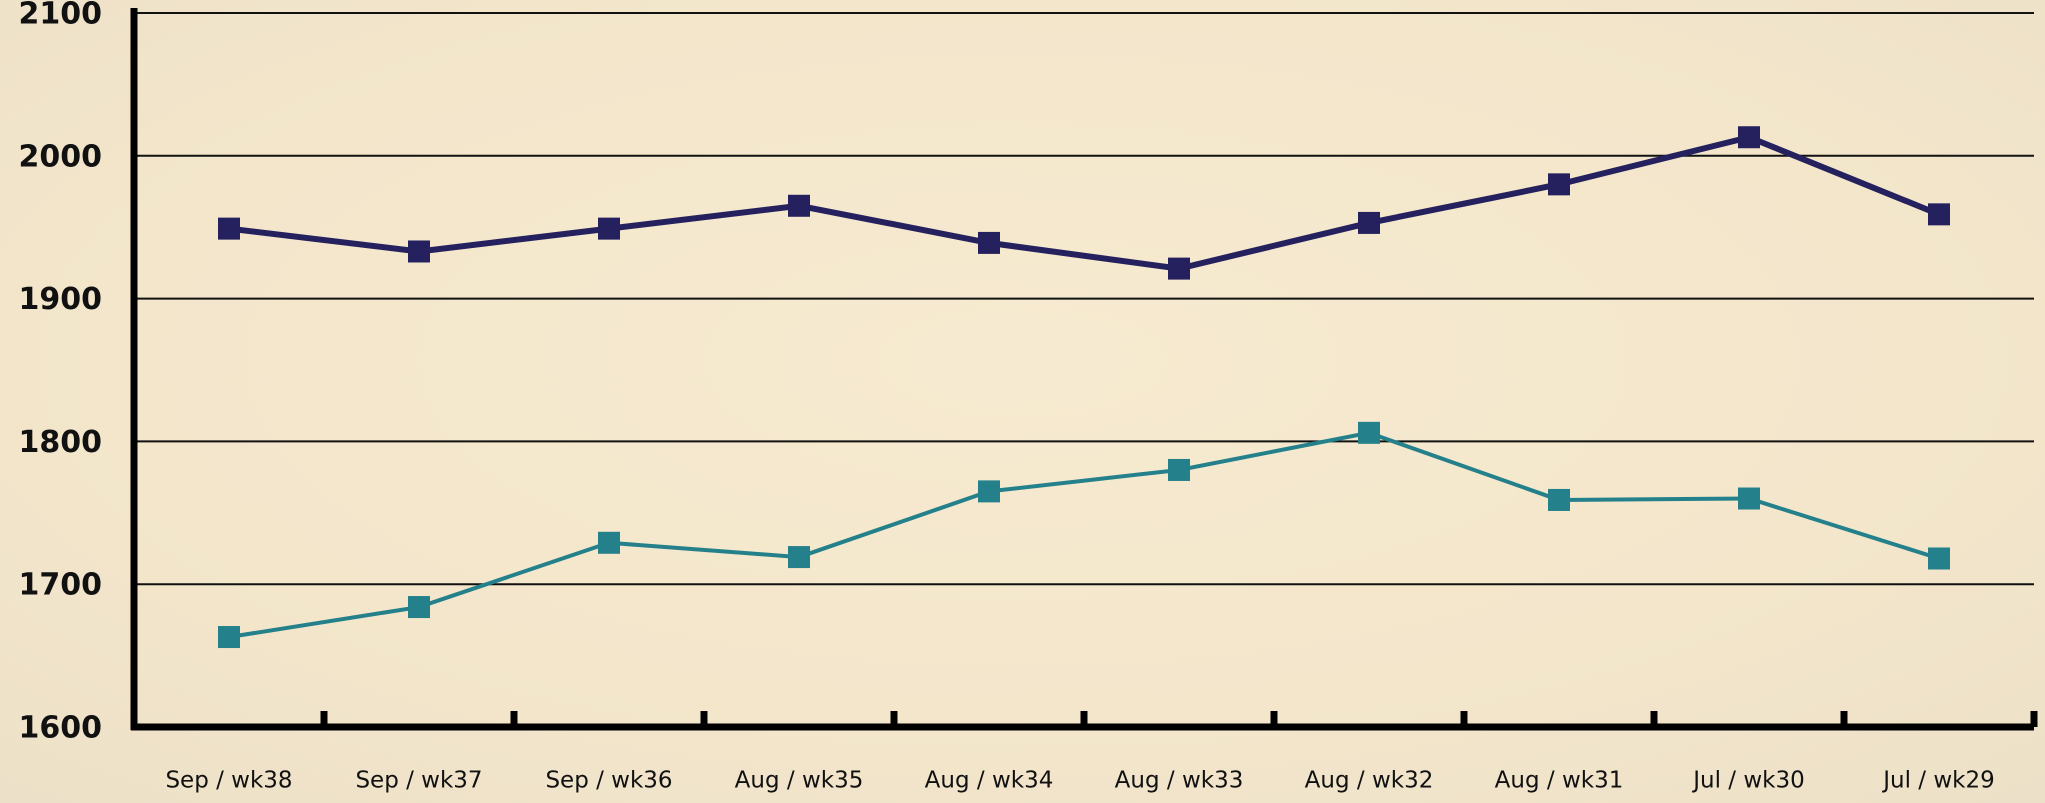  What do you see at coordinates (799, 781) in the screenshot?
I see `x-tick-label: Aug / wk35` at bounding box center [799, 781].